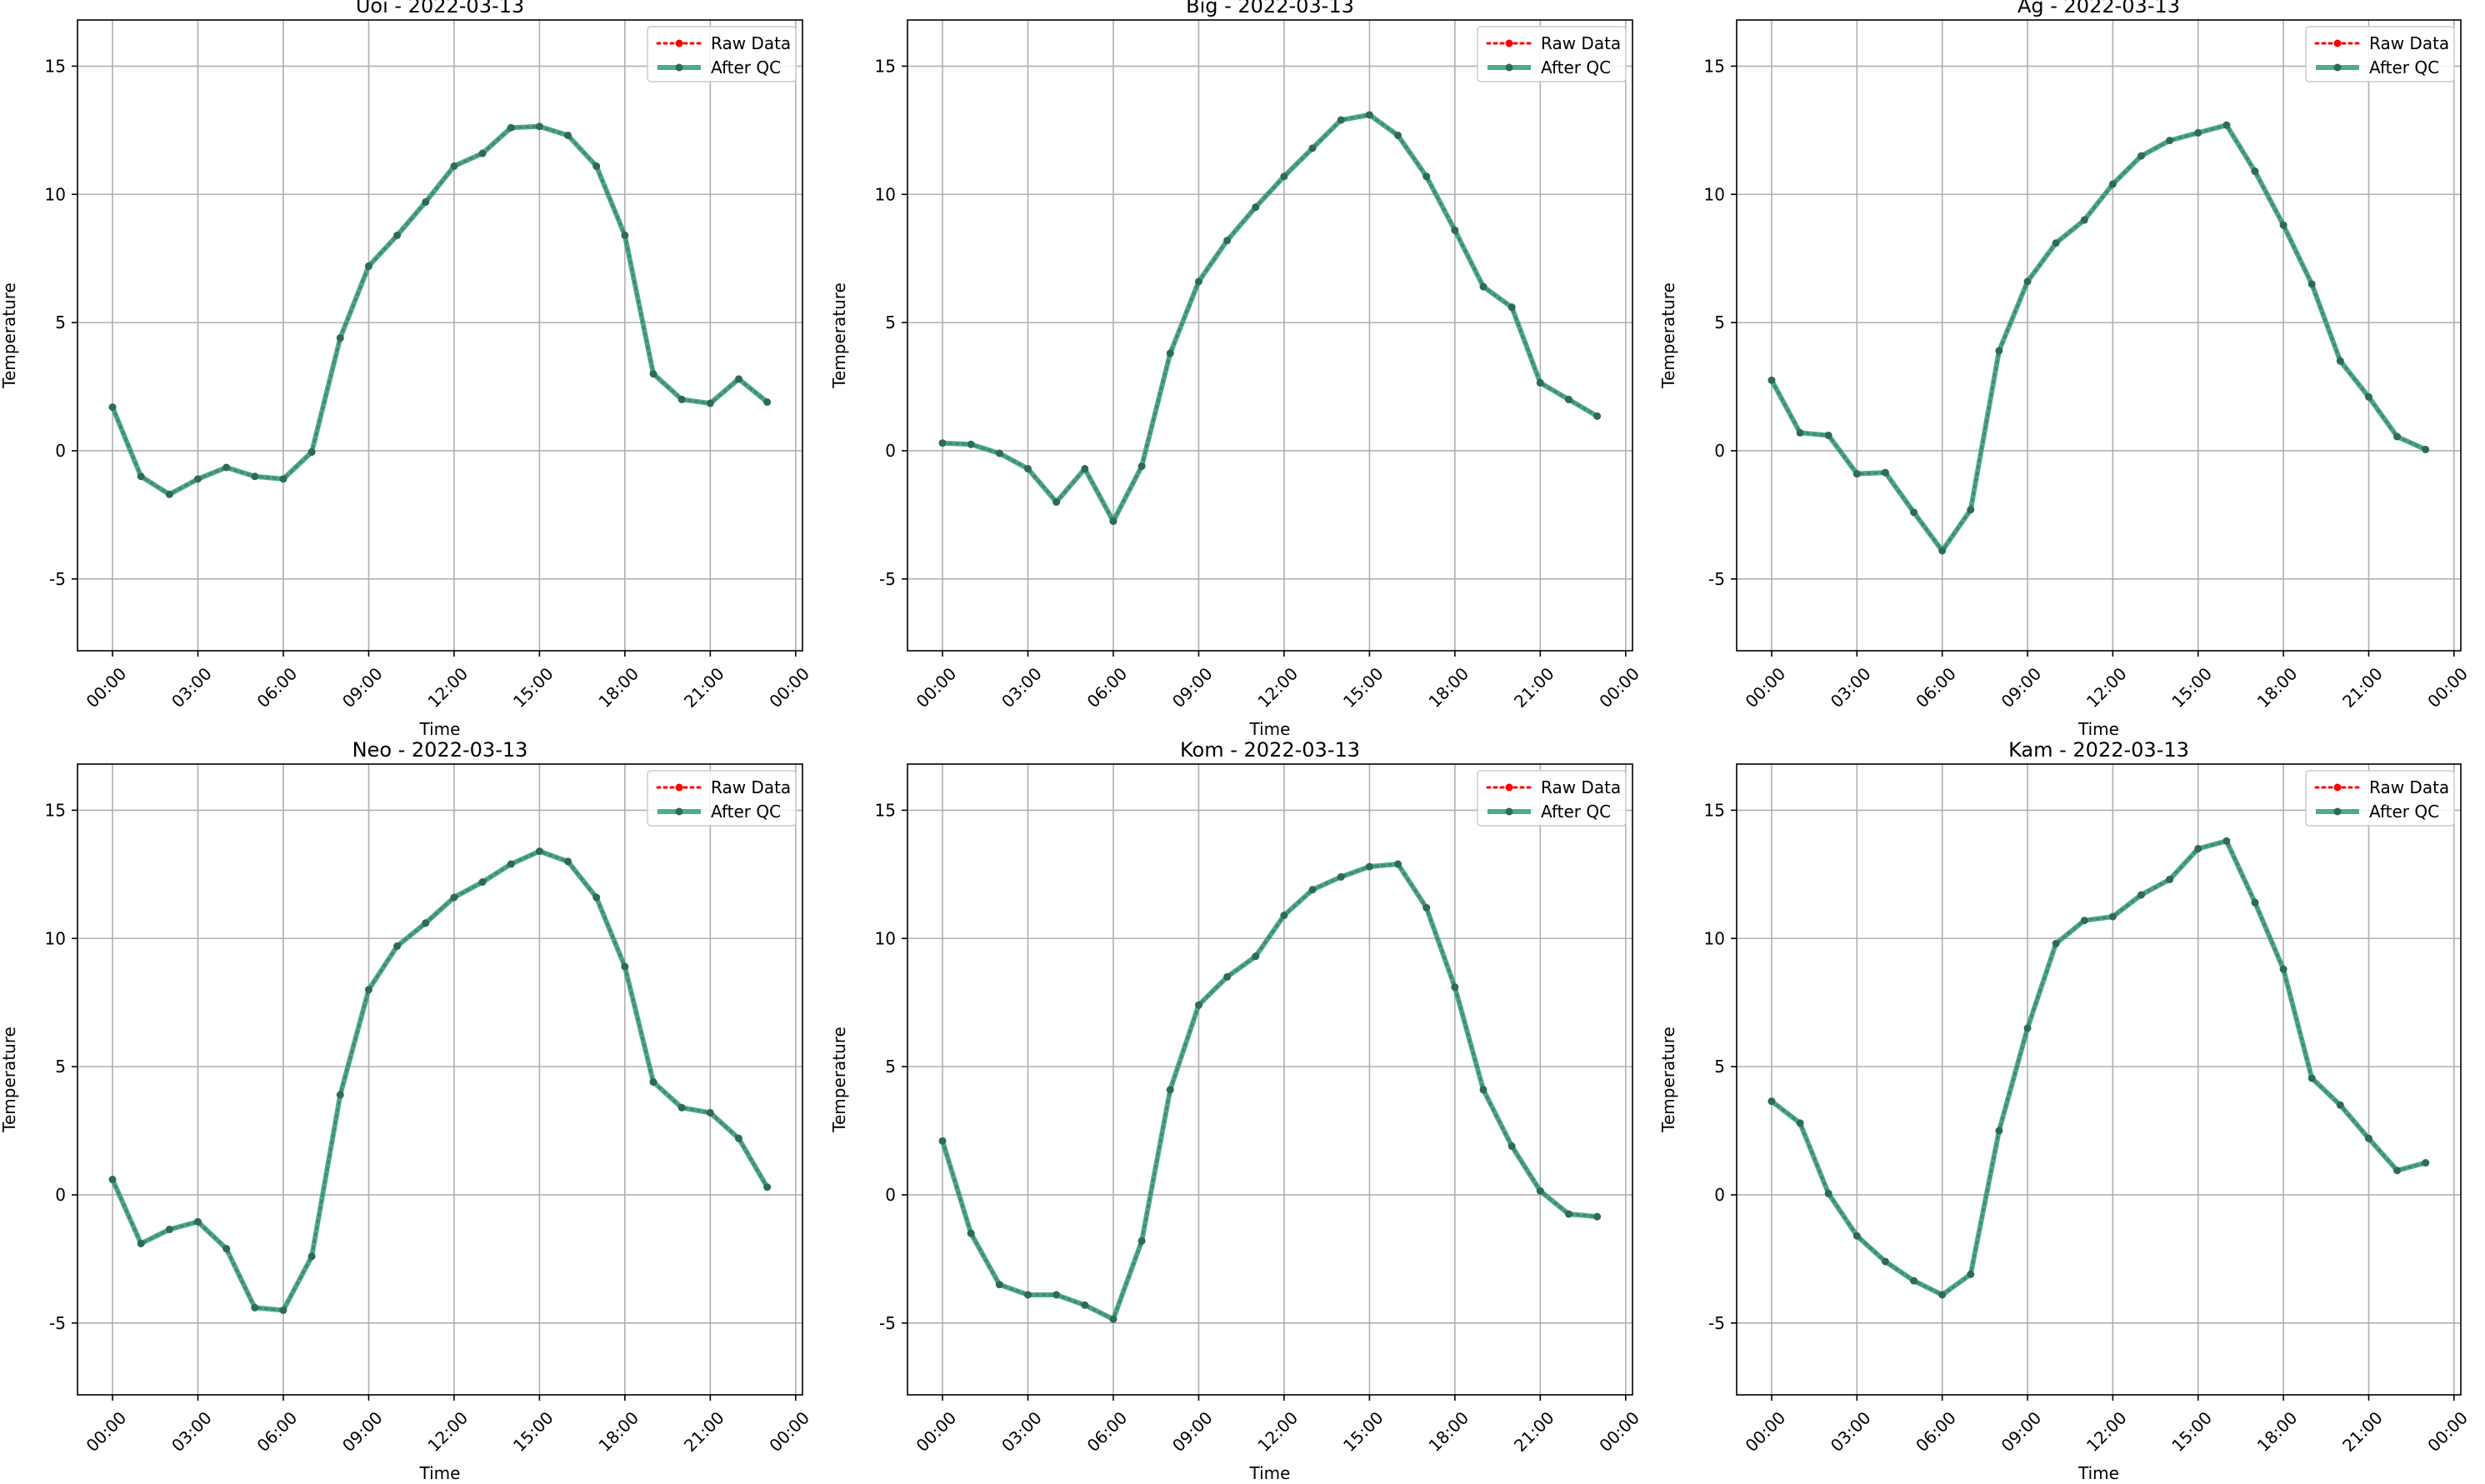 The image size is (2485, 1484). What do you see at coordinates (1270, 8) in the screenshot?
I see `chart-title: Big - 2022-03-13` at bounding box center [1270, 8].